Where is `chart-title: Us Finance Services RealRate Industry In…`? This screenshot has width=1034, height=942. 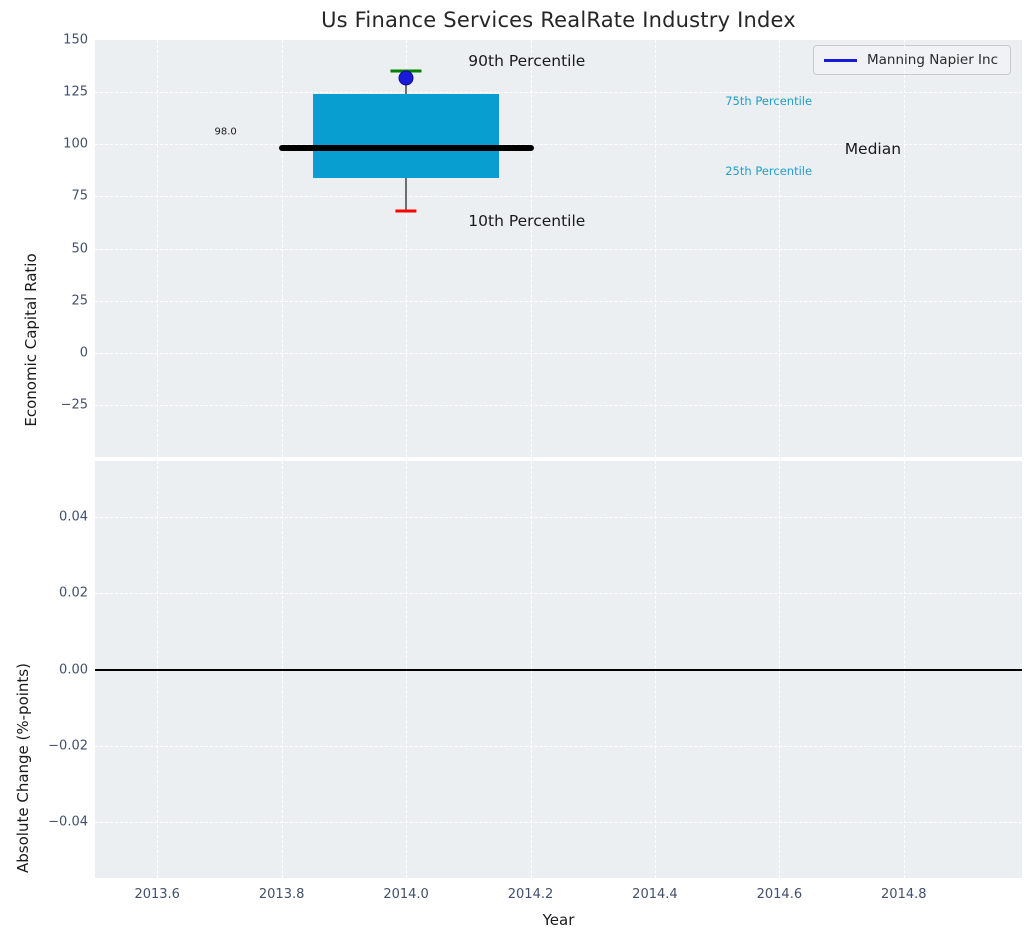
chart-title: Us Finance Services RealRate Industry In… is located at coordinates (558, 20).